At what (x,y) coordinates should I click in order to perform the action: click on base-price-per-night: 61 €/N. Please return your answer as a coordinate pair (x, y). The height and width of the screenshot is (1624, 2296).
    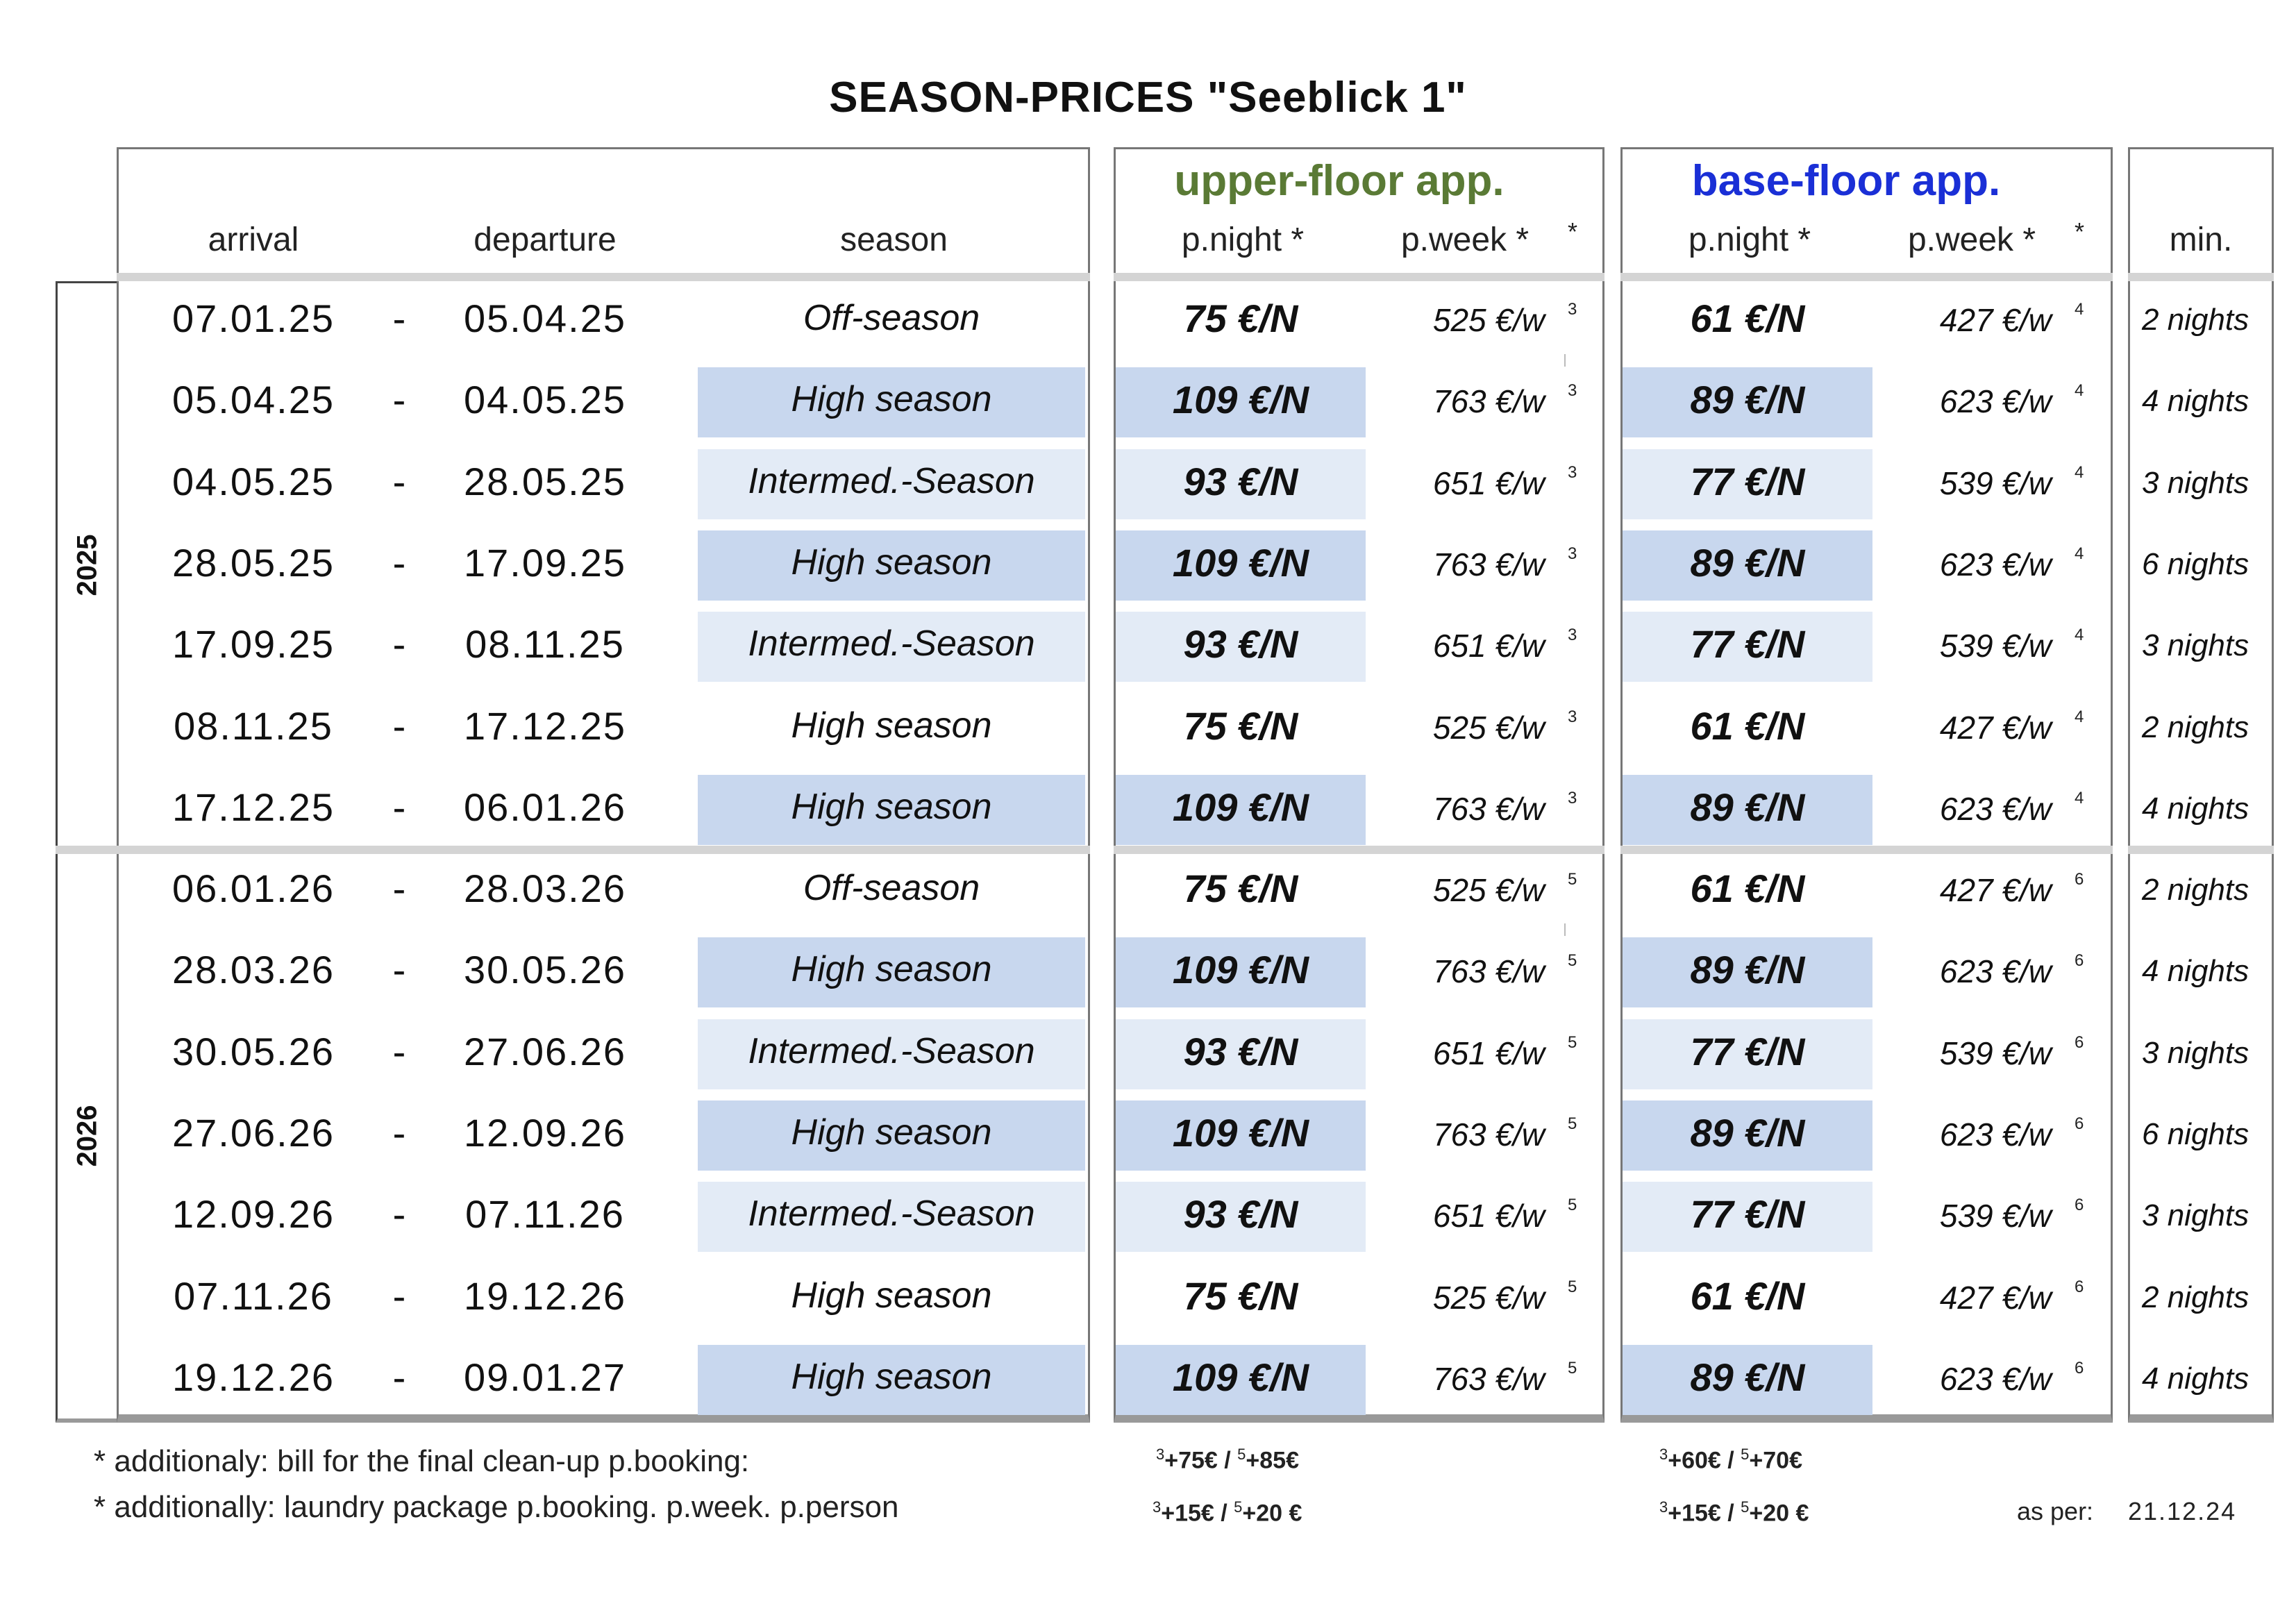
    Looking at the image, I should click on (1747, 1296).